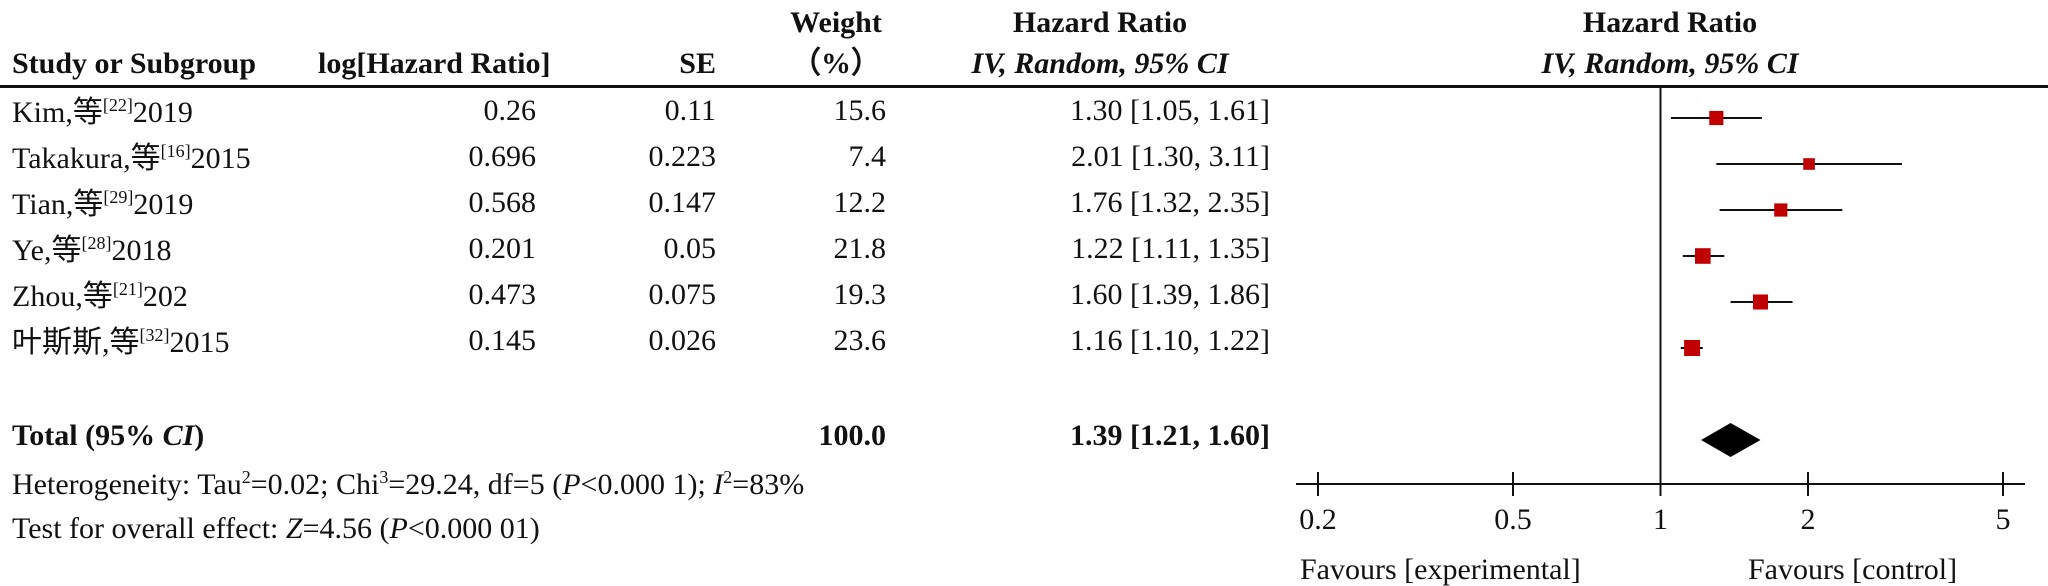 This screenshot has height=586, width=2048. Describe the element at coordinates (502, 202) in the screenshot. I see `study-log-hr: 0.568` at that location.